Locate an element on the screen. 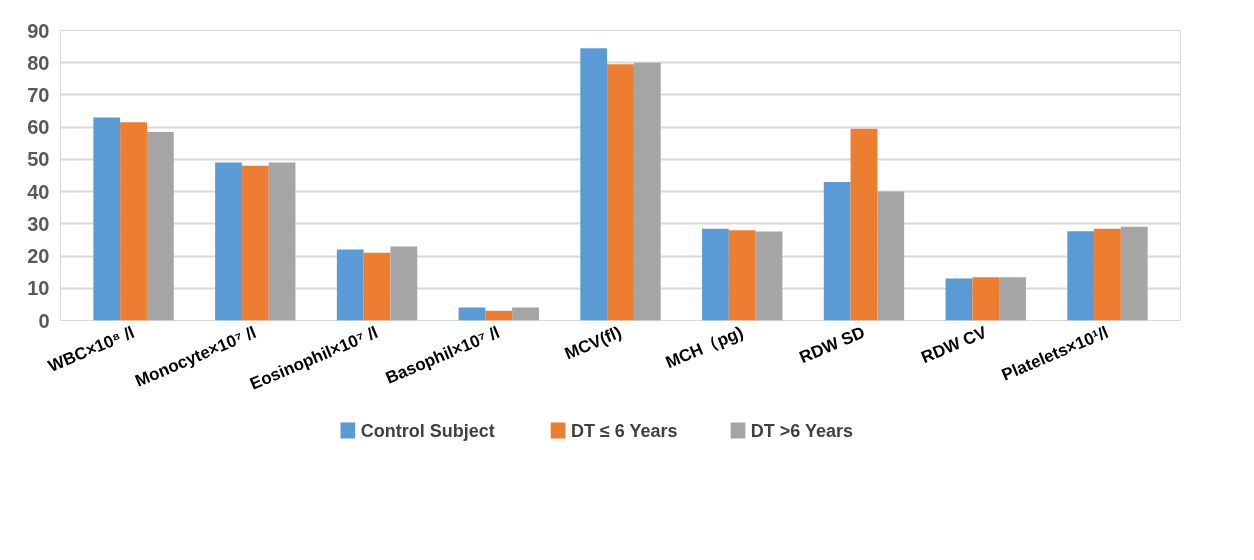 The width and height of the screenshot is (1254, 560). y-tick-label: 50 is located at coordinates (38, 159).